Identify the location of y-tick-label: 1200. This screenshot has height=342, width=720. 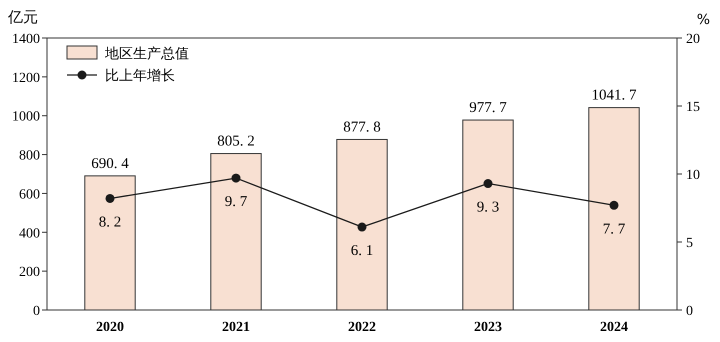
(26, 78).